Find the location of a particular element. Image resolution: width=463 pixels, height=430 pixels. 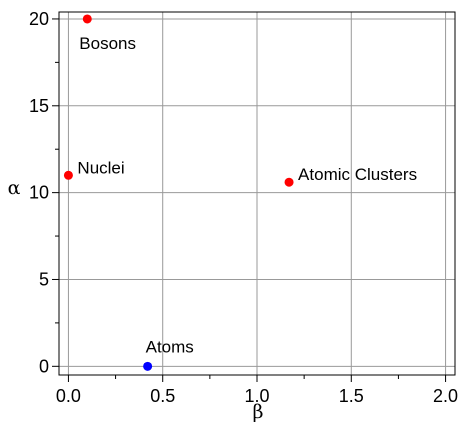

x-tick-label-3: 1.5 is located at coordinates (351, 396).